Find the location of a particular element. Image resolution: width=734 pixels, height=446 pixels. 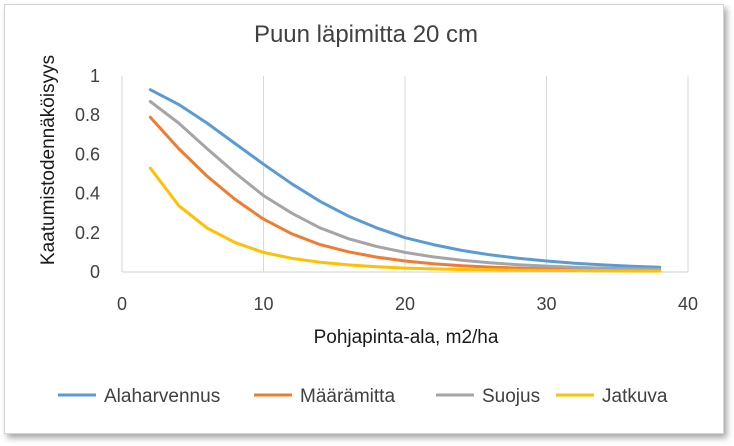

legend-item: Määrämitta is located at coordinates (324, 396).